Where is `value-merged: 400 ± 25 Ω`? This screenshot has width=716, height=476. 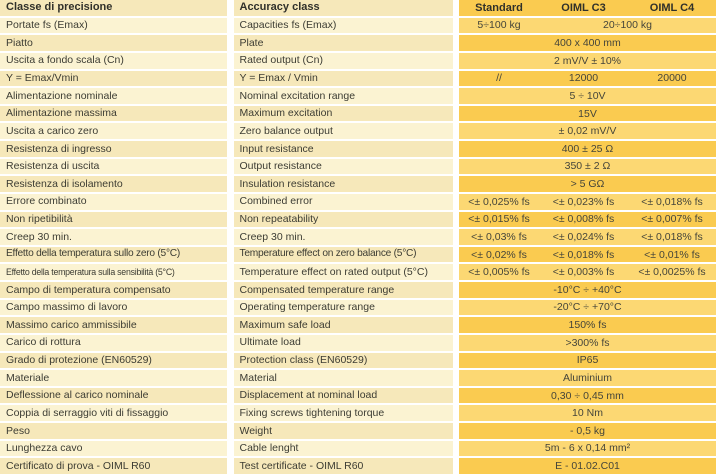 value-merged: 400 ± 25 Ω is located at coordinates (587, 150).